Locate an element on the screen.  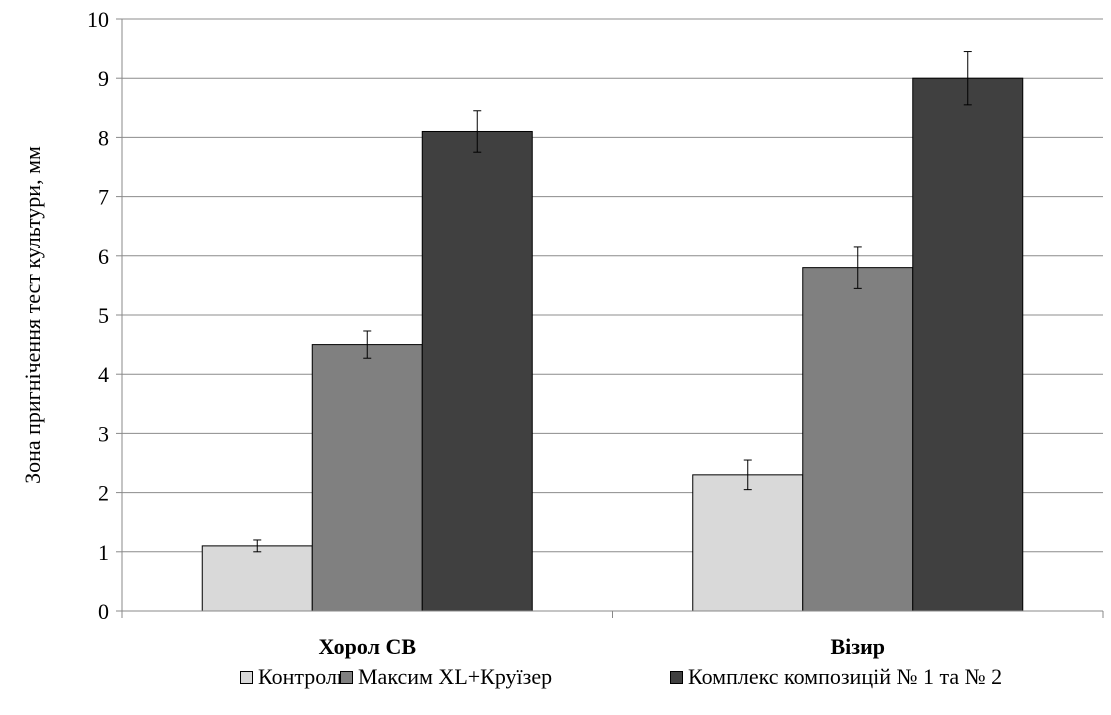
y-tick-label: 6 is located at coordinates (103, 256).